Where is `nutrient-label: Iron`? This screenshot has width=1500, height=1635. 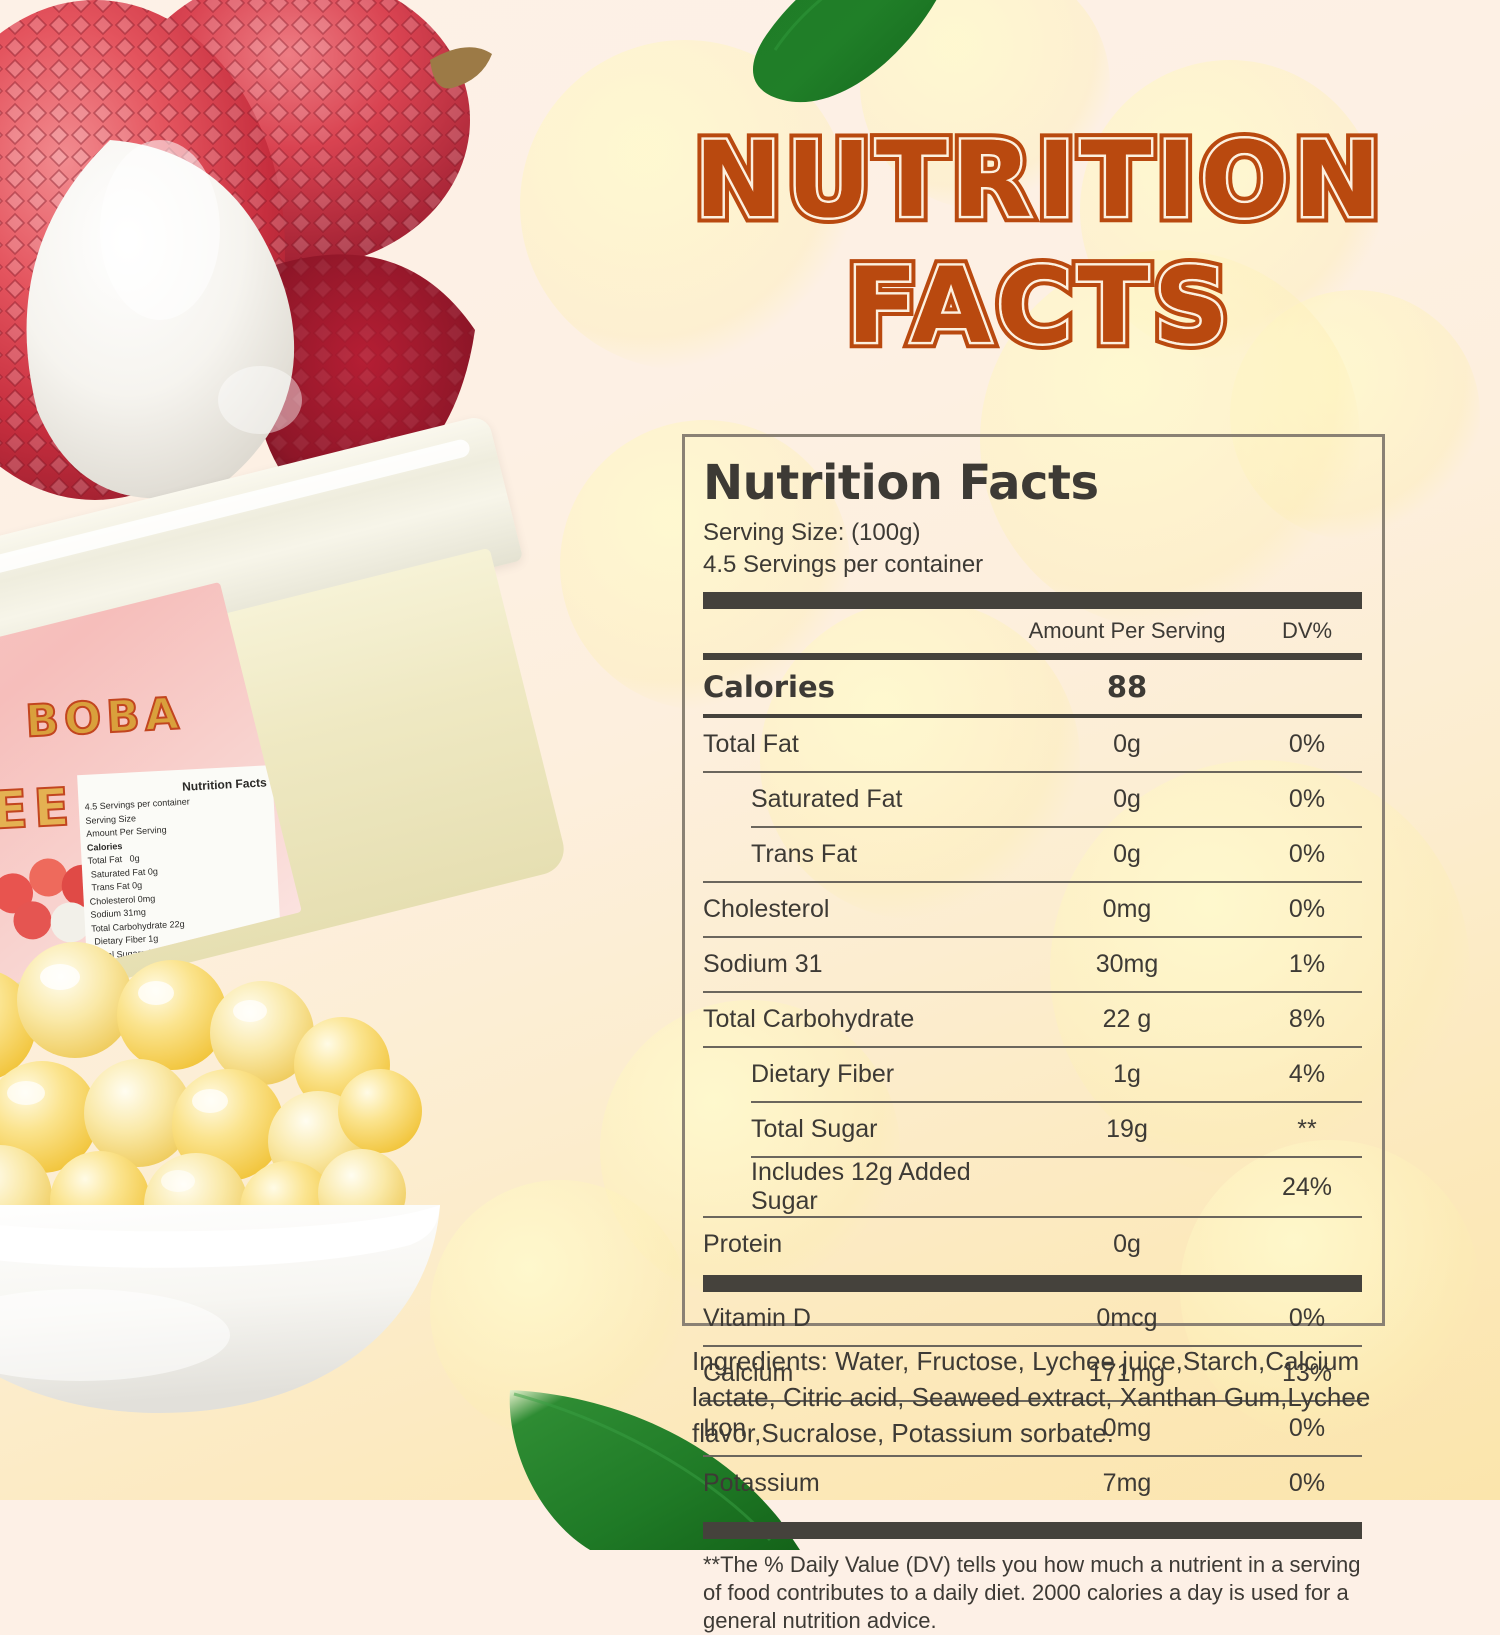
nutrient-label: Iron is located at coordinates (725, 1428).